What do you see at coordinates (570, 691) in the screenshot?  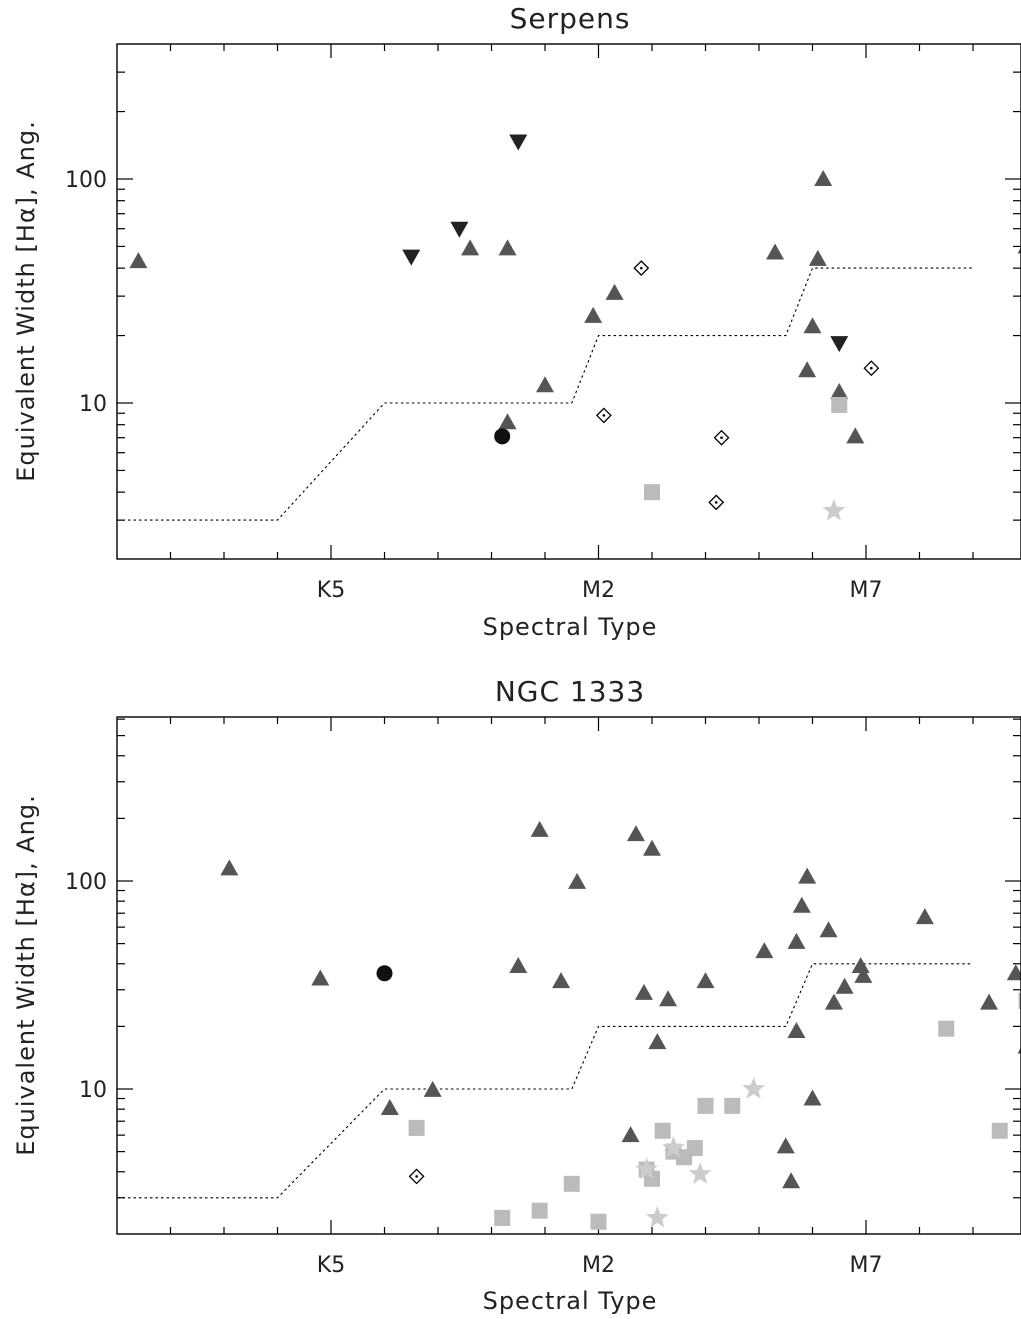 I see `chart-title: NGC 1333` at bounding box center [570, 691].